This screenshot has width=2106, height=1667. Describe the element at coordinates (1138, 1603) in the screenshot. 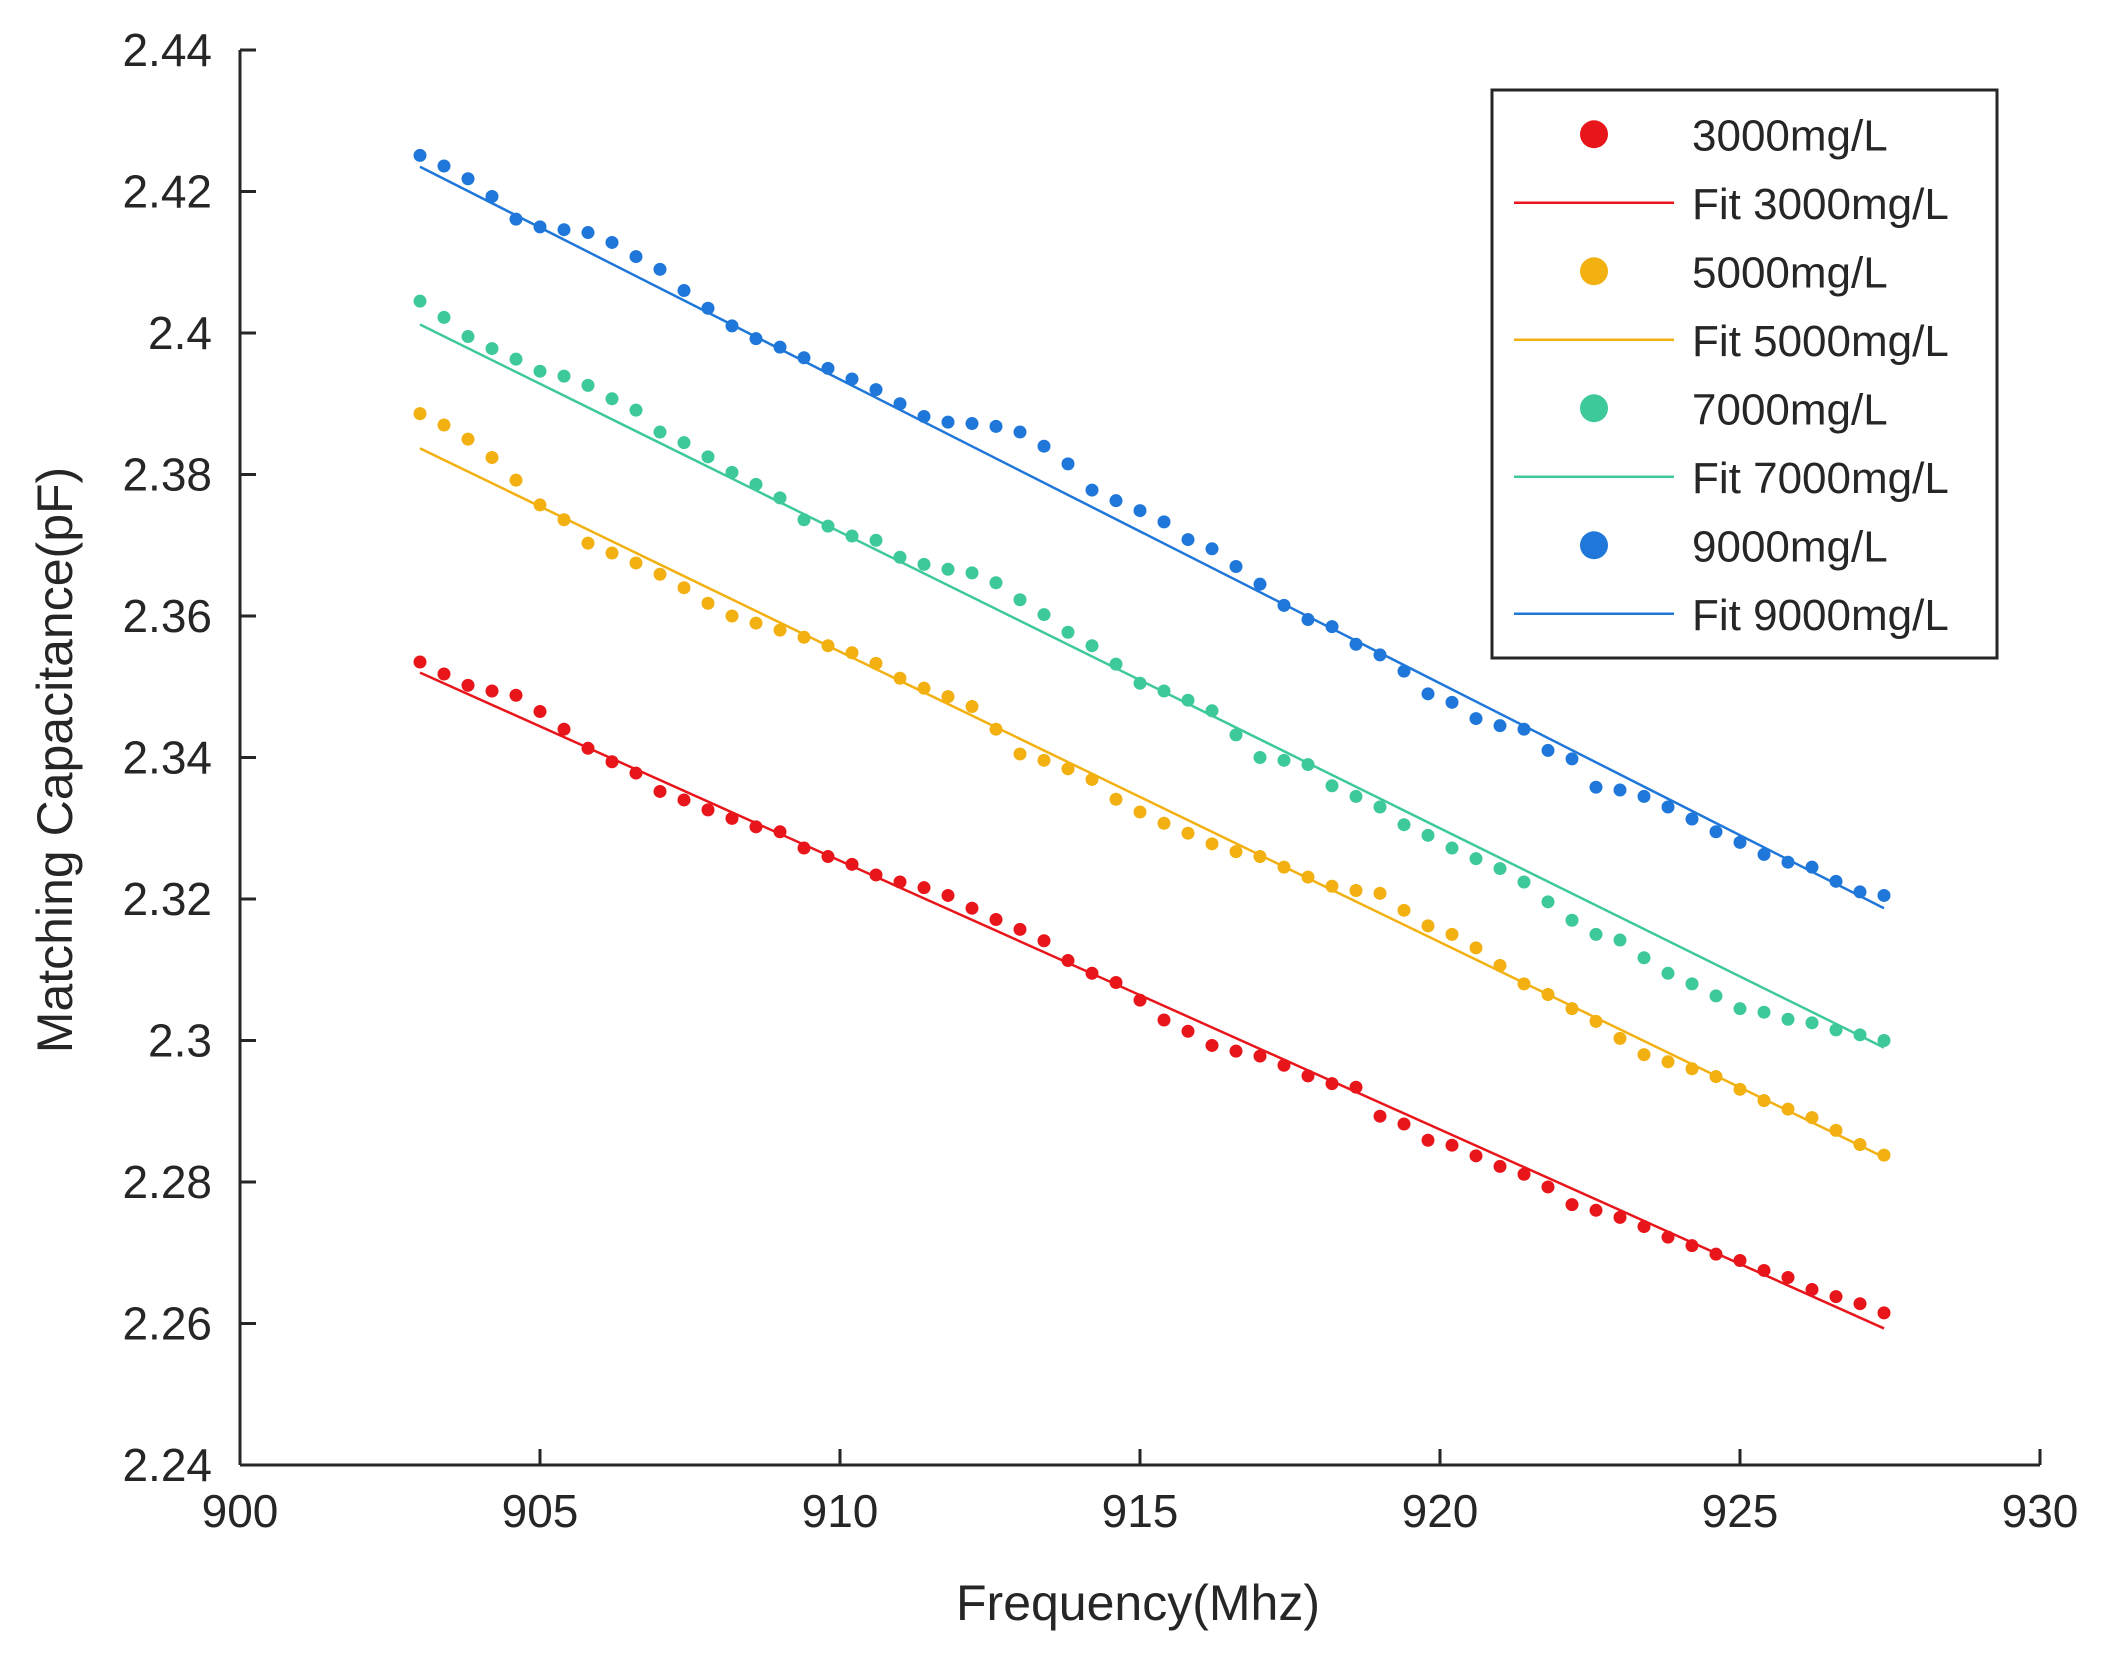

I see `x-axis-label: Frequency(Mhz)` at that location.